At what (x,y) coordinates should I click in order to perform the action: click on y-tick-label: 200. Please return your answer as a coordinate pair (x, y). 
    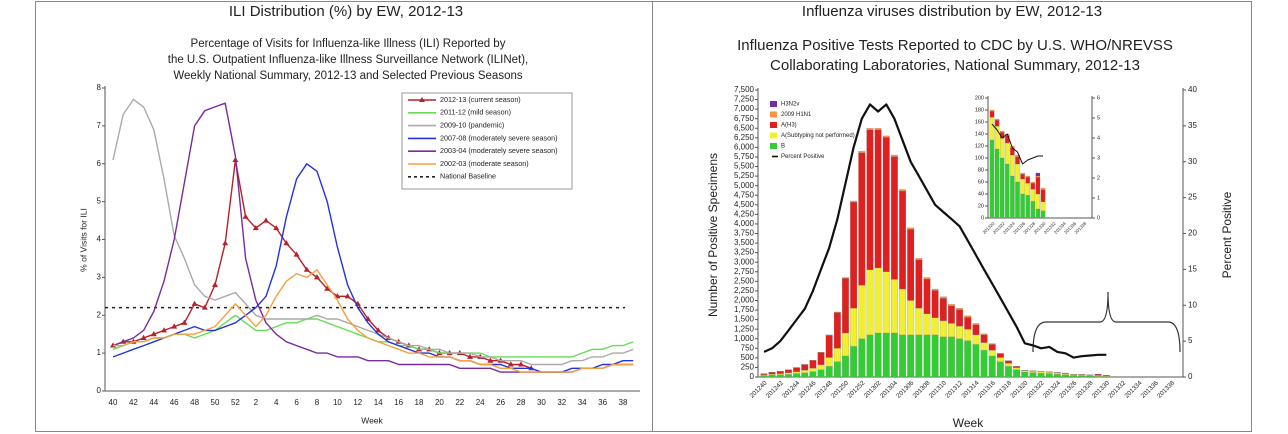
    Looking at the image, I should click on (979, 98).